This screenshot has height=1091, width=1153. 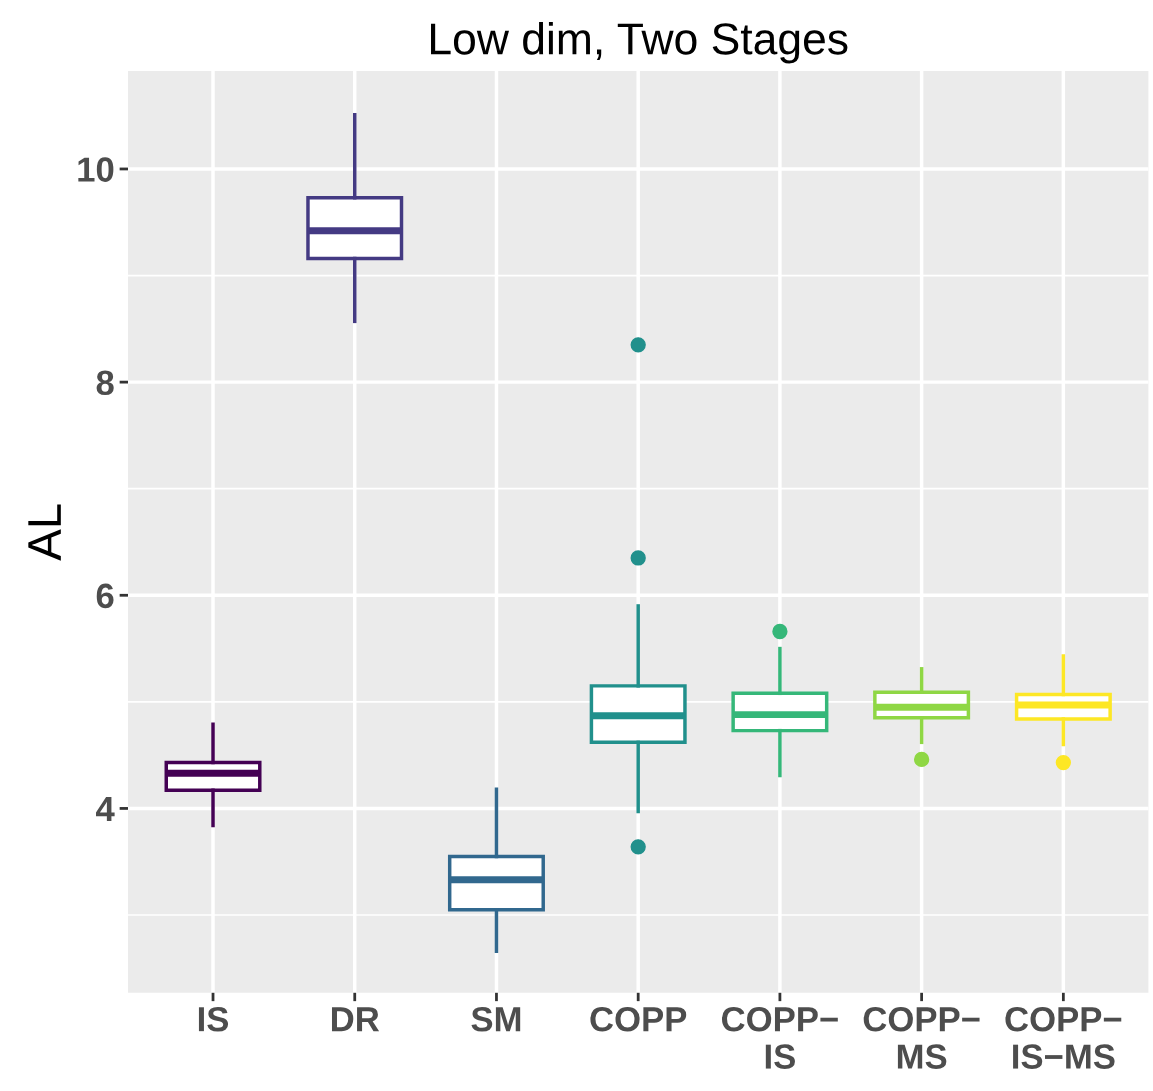 I want to click on x-tick-label: DR, so click(x=355, y=1019).